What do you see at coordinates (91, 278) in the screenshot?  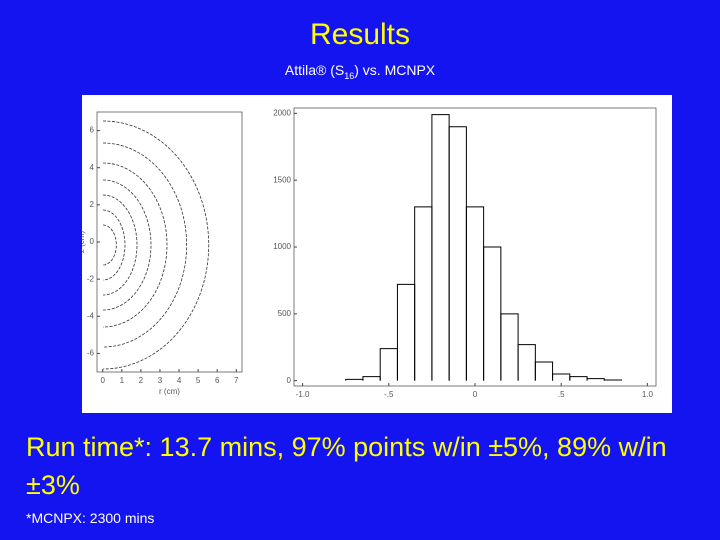 I see `y-tick-label: -2` at bounding box center [91, 278].